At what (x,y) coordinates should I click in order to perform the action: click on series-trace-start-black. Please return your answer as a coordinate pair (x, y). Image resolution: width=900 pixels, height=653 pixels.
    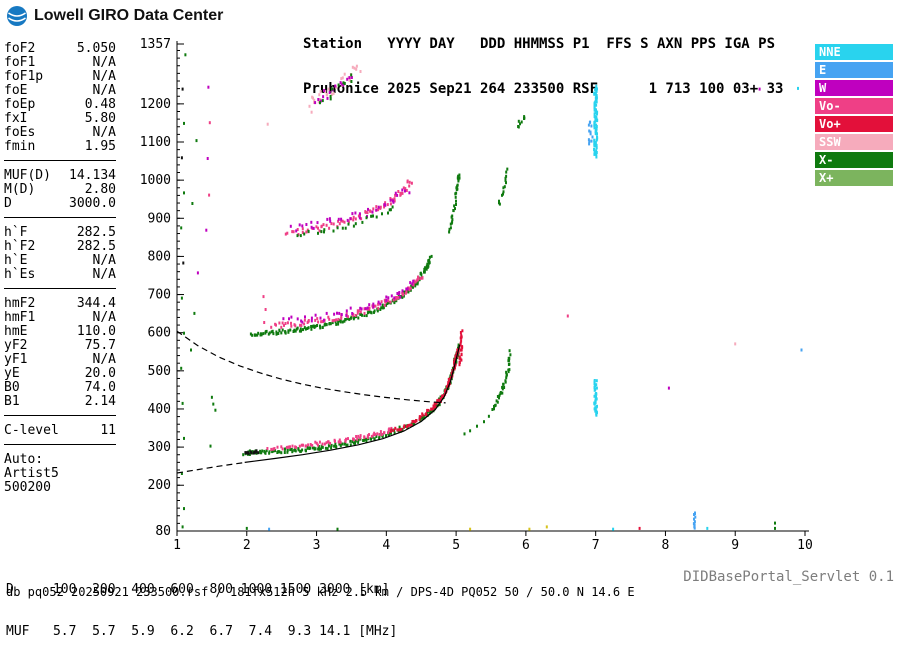
    Looking at the image, I should click on (252, 452).